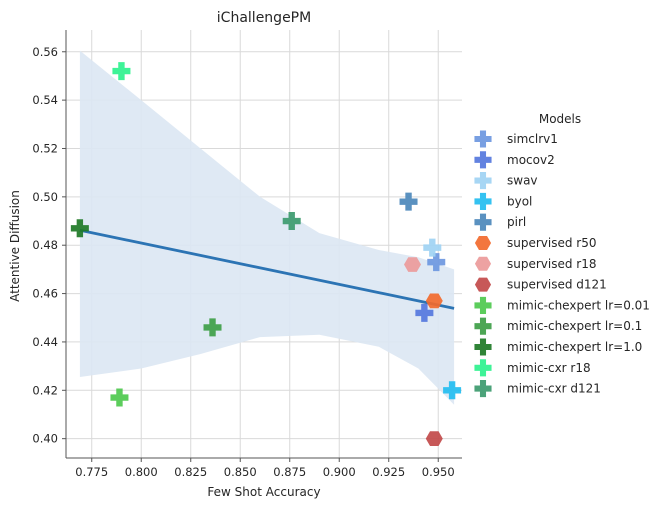  What do you see at coordinates (263, 492) in the screenshot?
I see `x-axis-label: Few Shot Accuracy` at bounding box center [263, 492].